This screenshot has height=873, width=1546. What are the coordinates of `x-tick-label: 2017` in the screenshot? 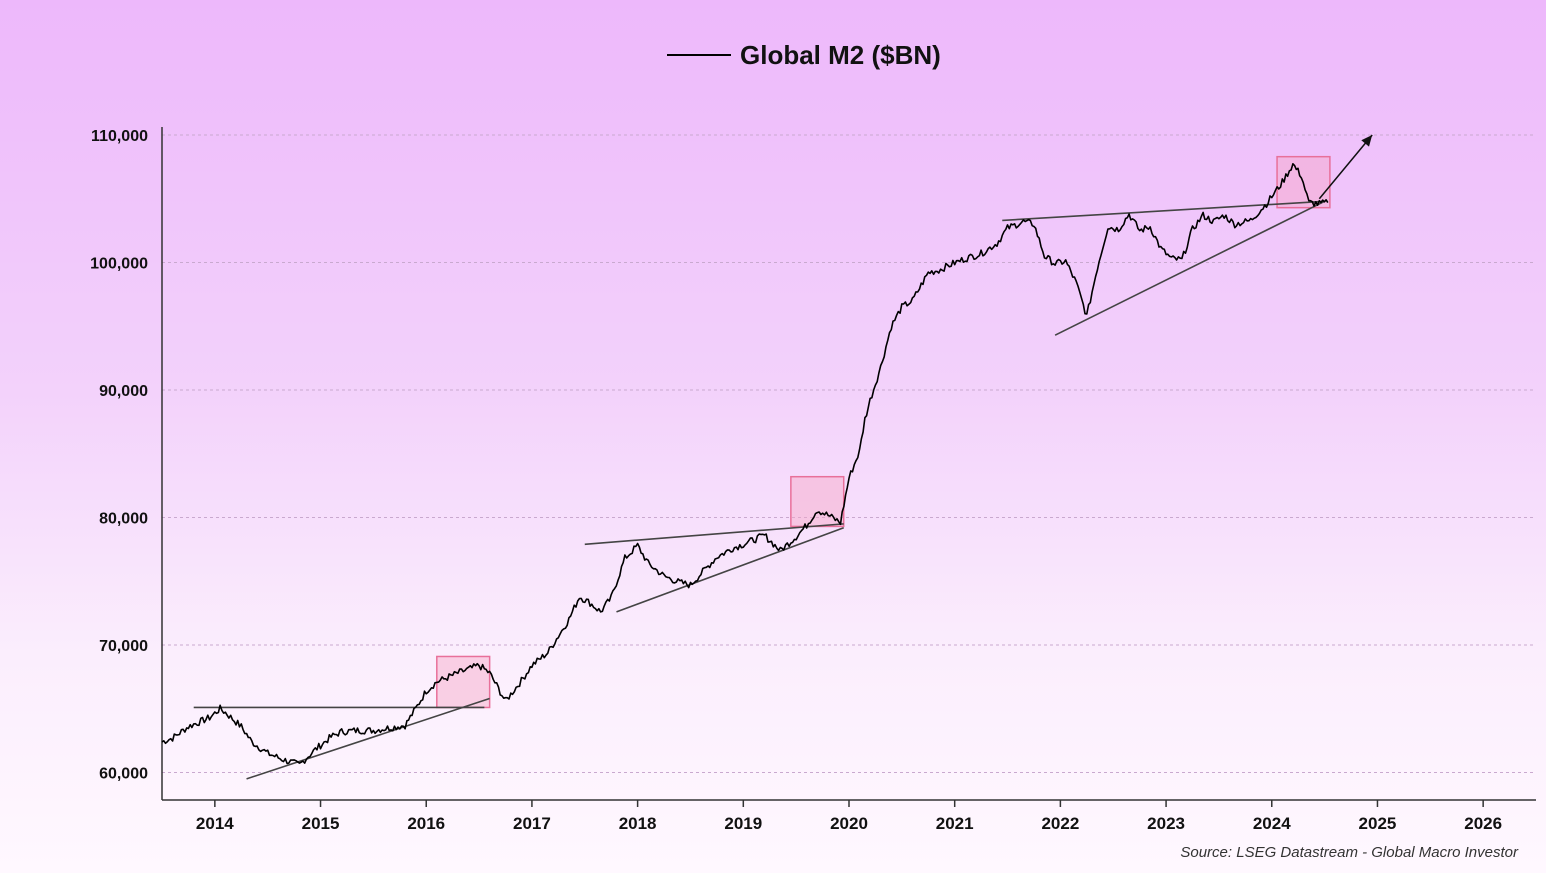 It's located at (532, 823).